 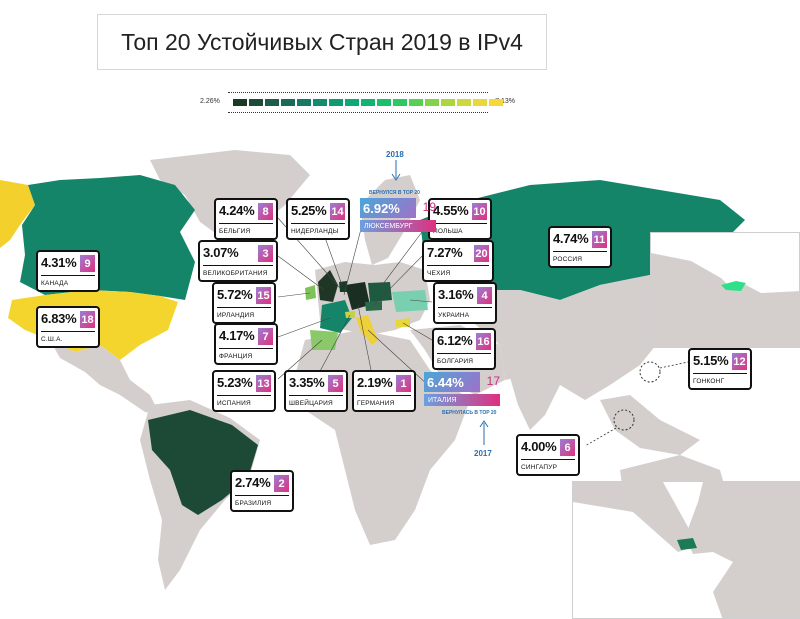 I want to click on india-shape, so click(x=532, y=392).